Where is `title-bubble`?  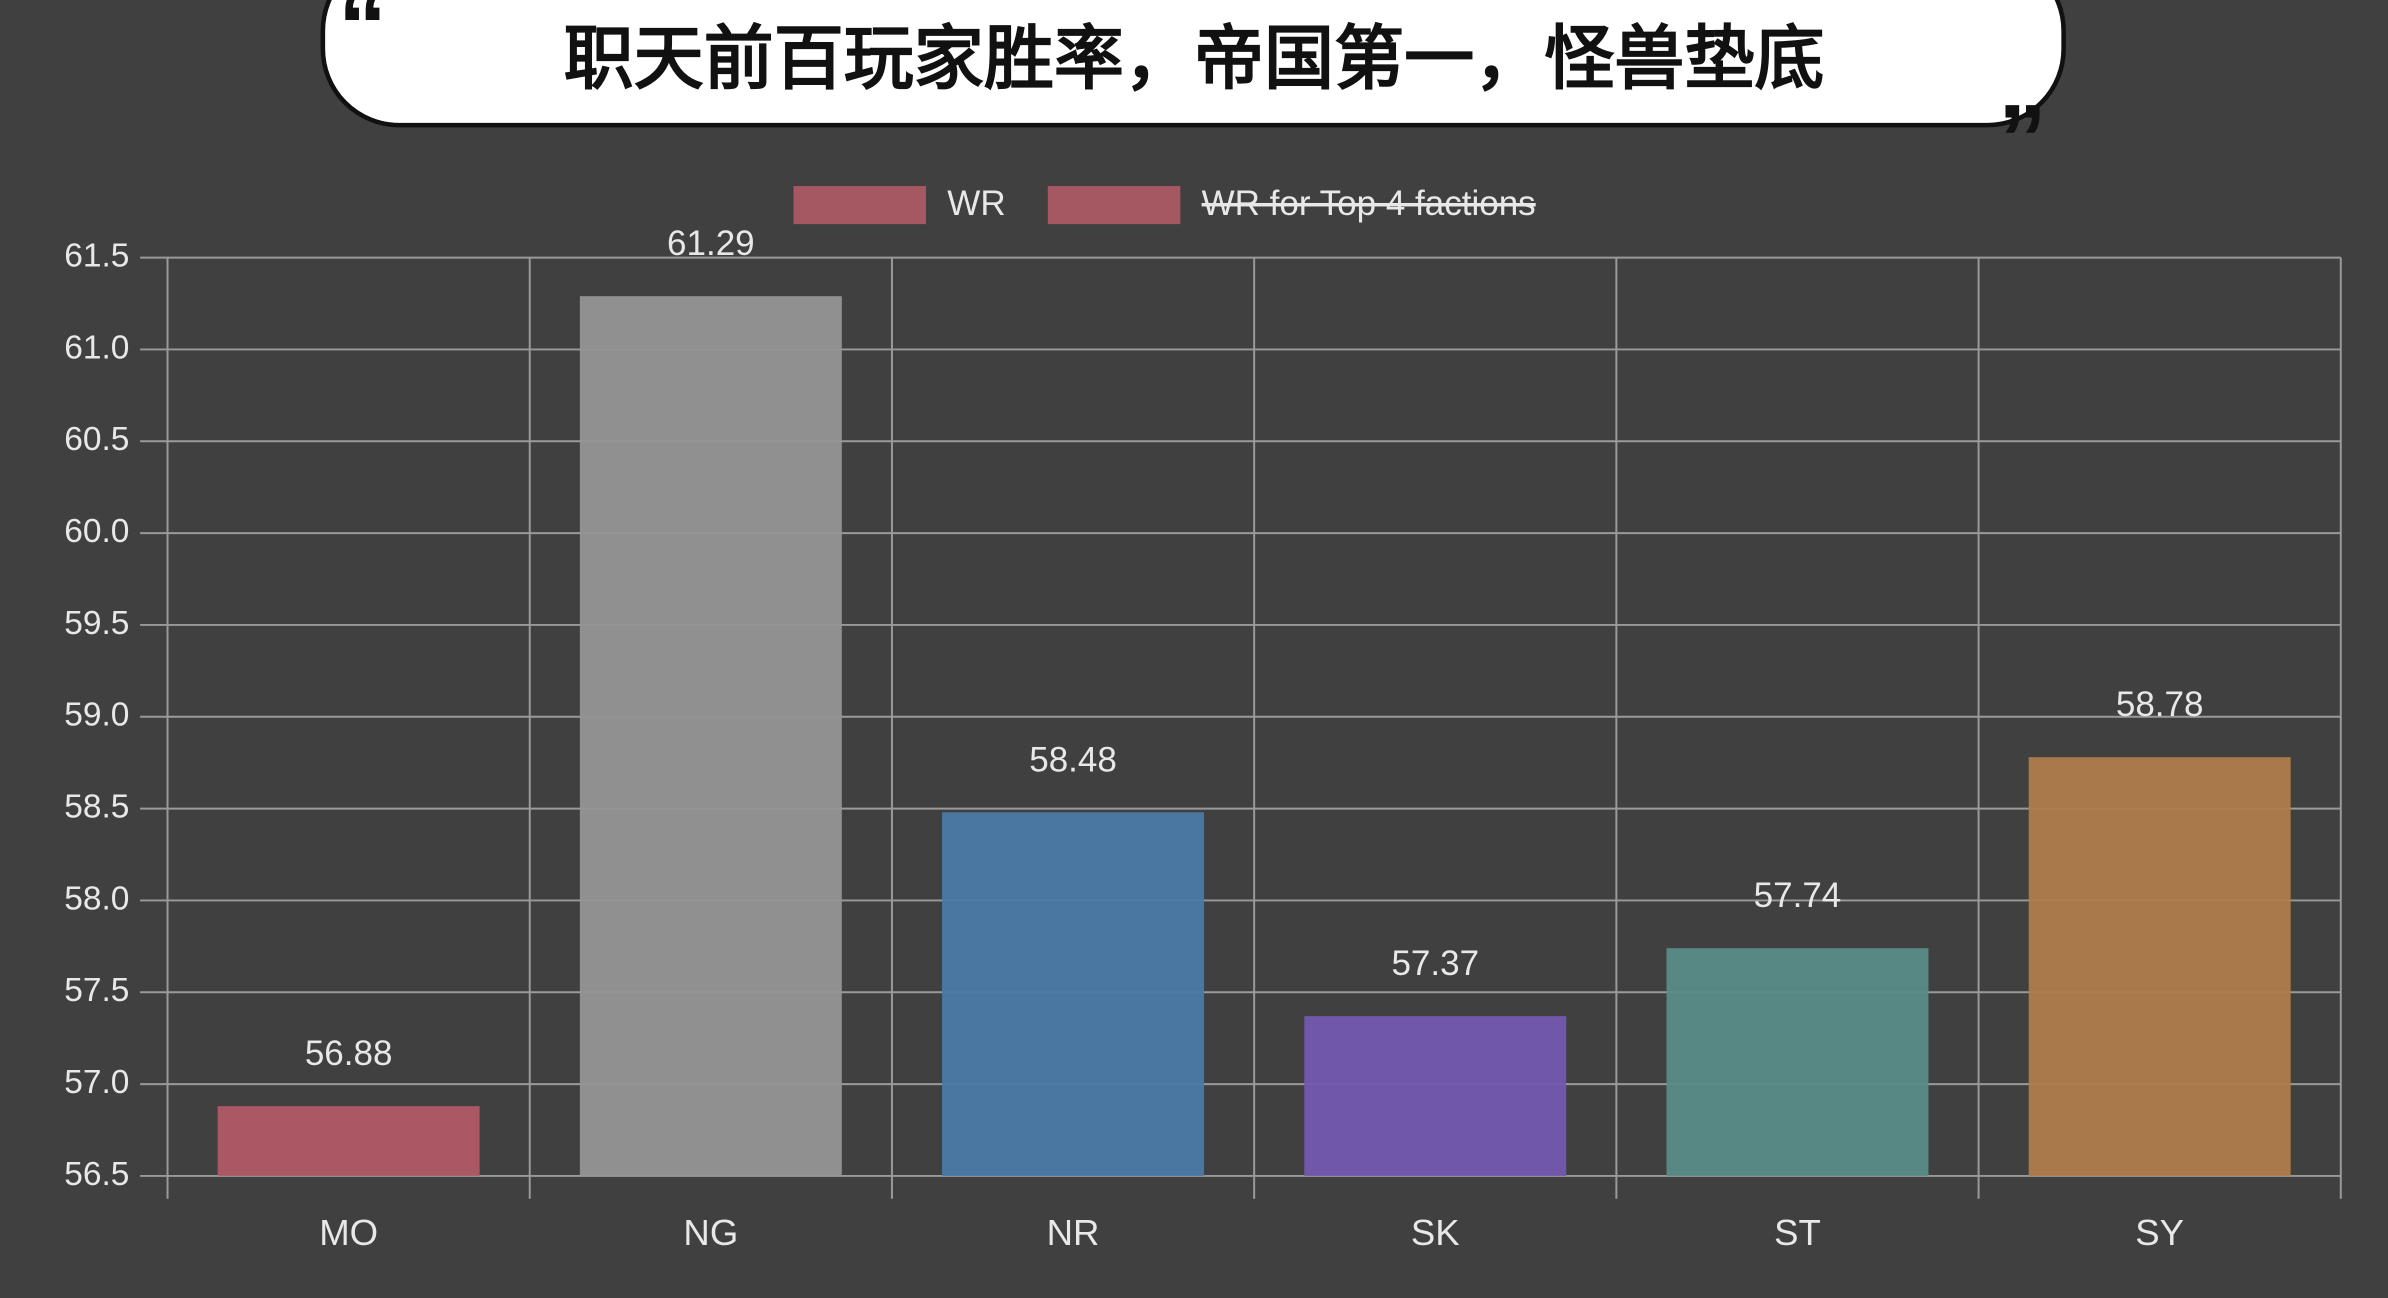 title-bubble is located at coordinates (1193, 64).